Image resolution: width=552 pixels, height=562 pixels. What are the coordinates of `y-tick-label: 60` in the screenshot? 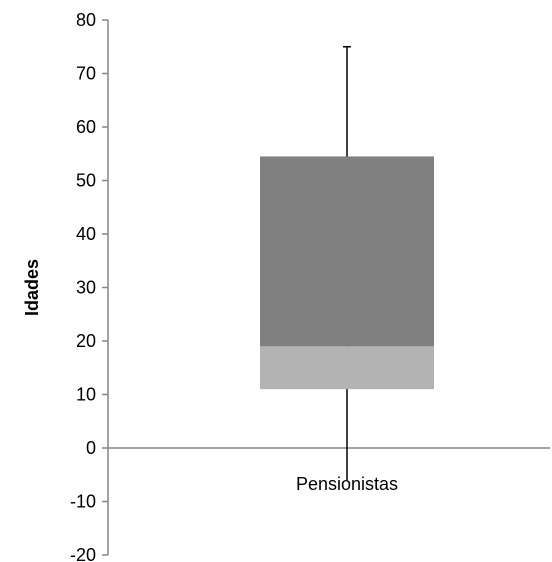 It's located at (86, 127).